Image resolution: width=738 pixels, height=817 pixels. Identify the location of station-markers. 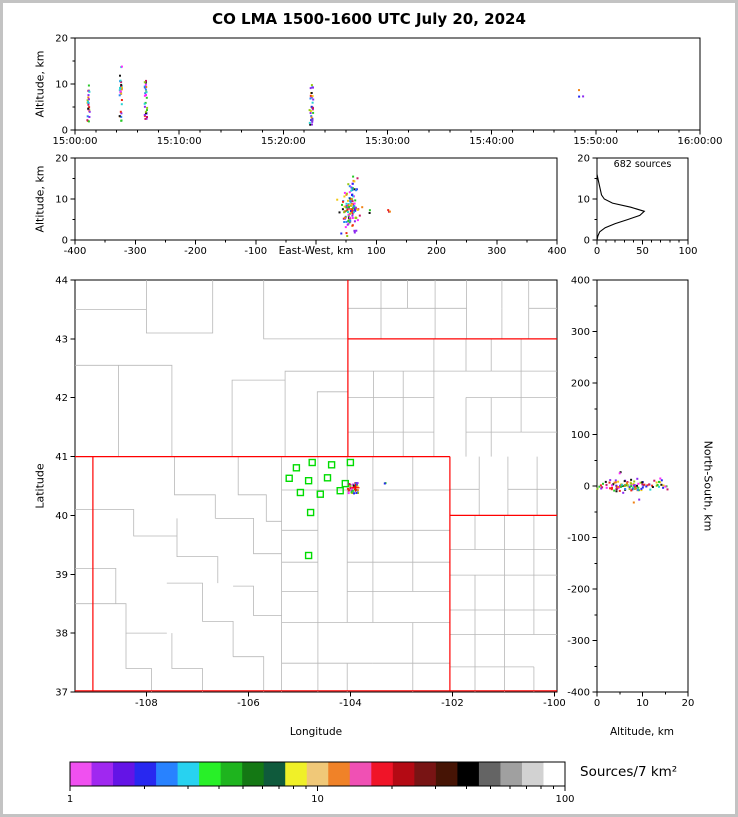
(320, 509).